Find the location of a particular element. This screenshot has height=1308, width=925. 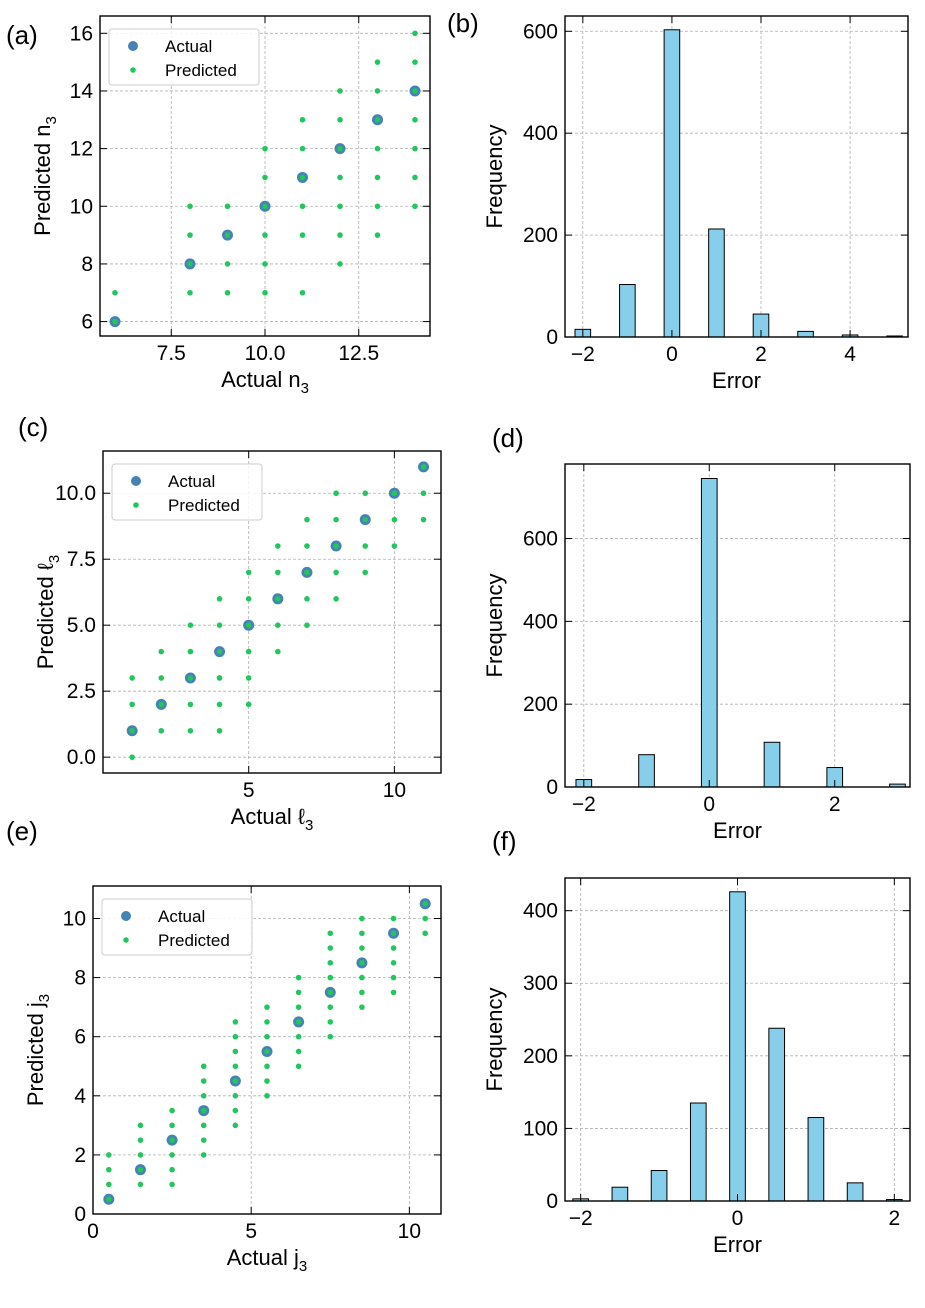

y-tick-label: 100 is located at coordinates (540, 1128).